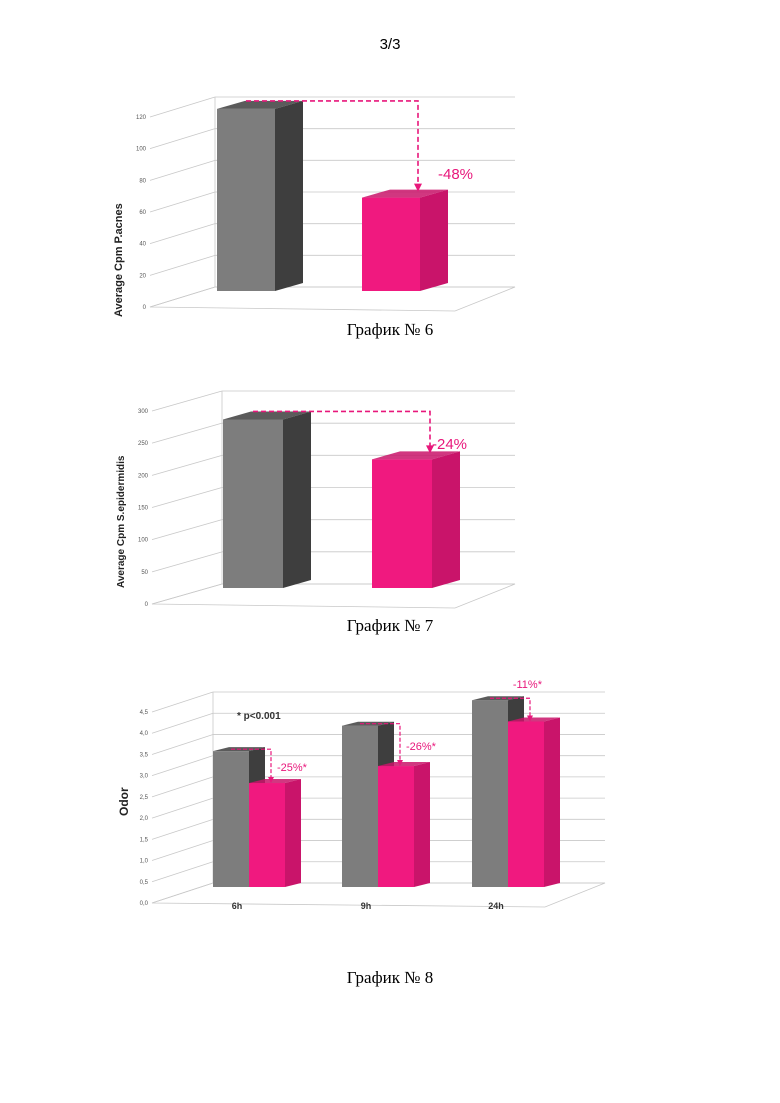 This screenshot has width=780, height=1103. I want to click on change-annotation: -48%, so click(455, 174).